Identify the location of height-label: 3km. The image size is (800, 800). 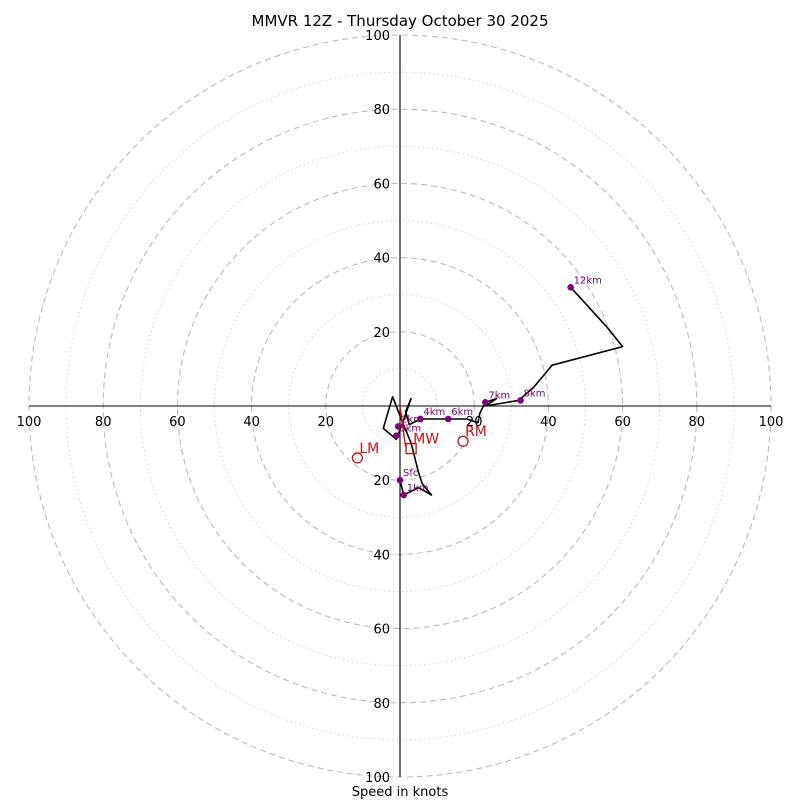
(410, 429).